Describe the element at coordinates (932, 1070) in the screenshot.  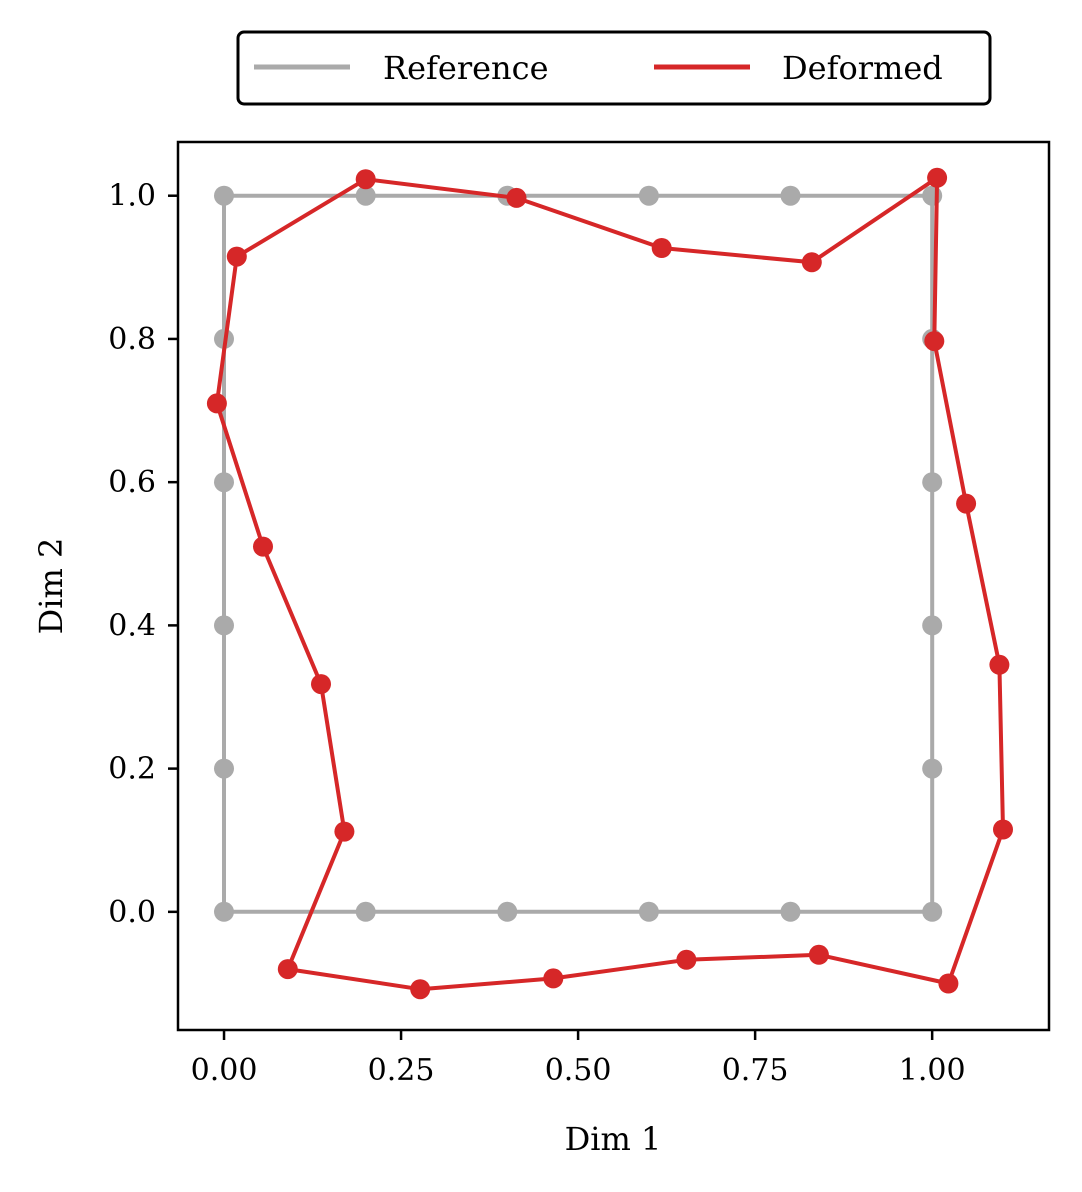
I see `x-tick-label: 1.00` at that location.